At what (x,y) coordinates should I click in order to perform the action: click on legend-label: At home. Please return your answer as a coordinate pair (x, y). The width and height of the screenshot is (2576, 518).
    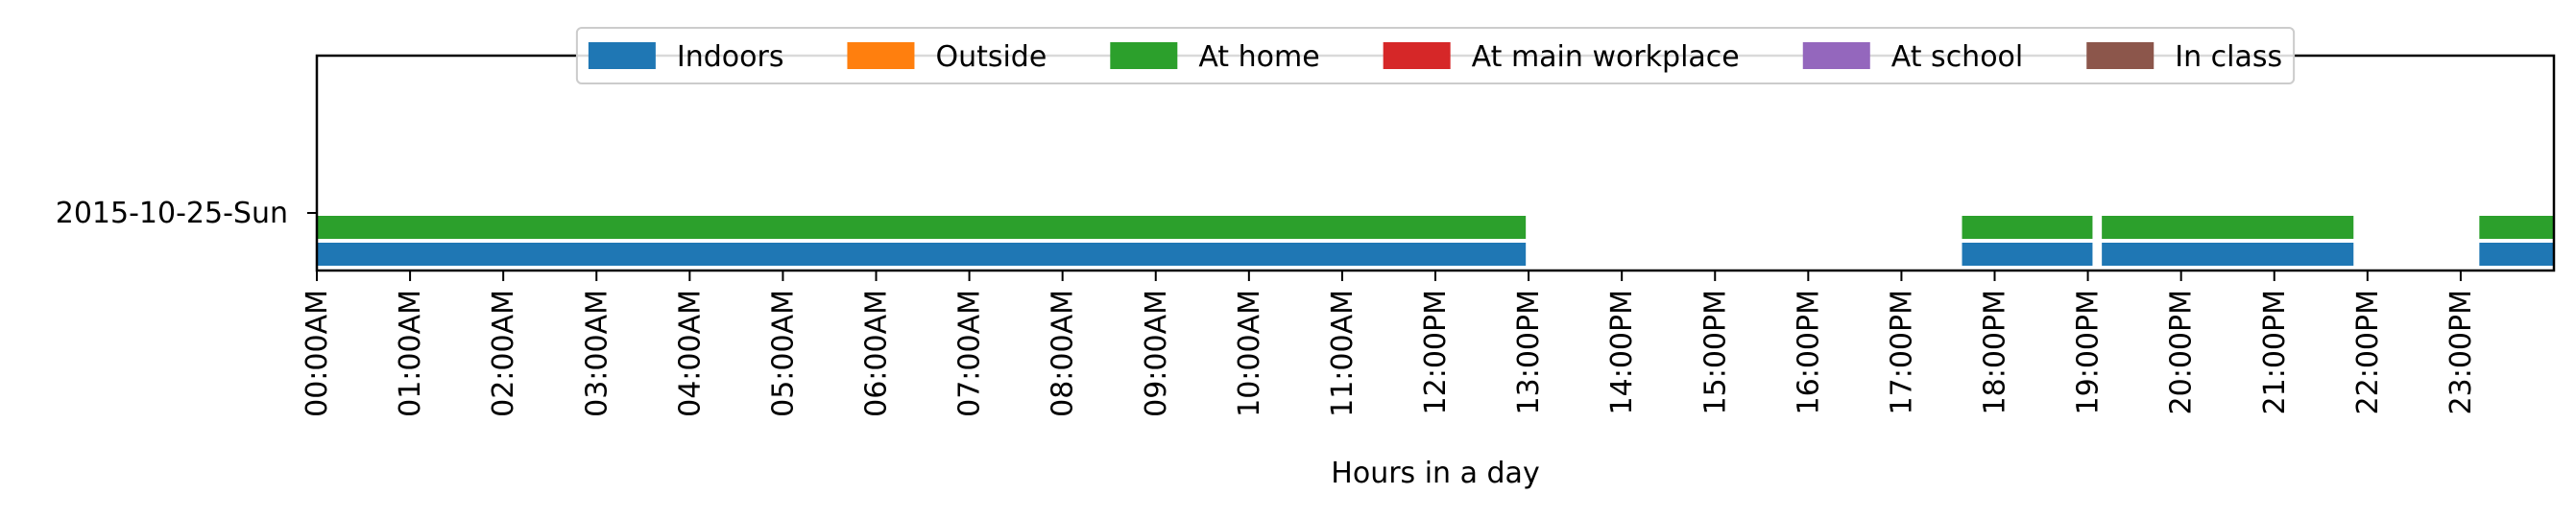
    Looking at the image, I should click on (1258, 57).